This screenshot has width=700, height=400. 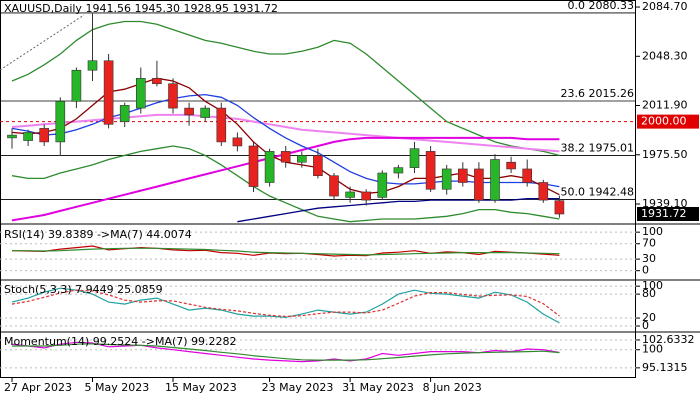 I want to click on y-tick-label: 1975.50, so click(x=665, y=154).